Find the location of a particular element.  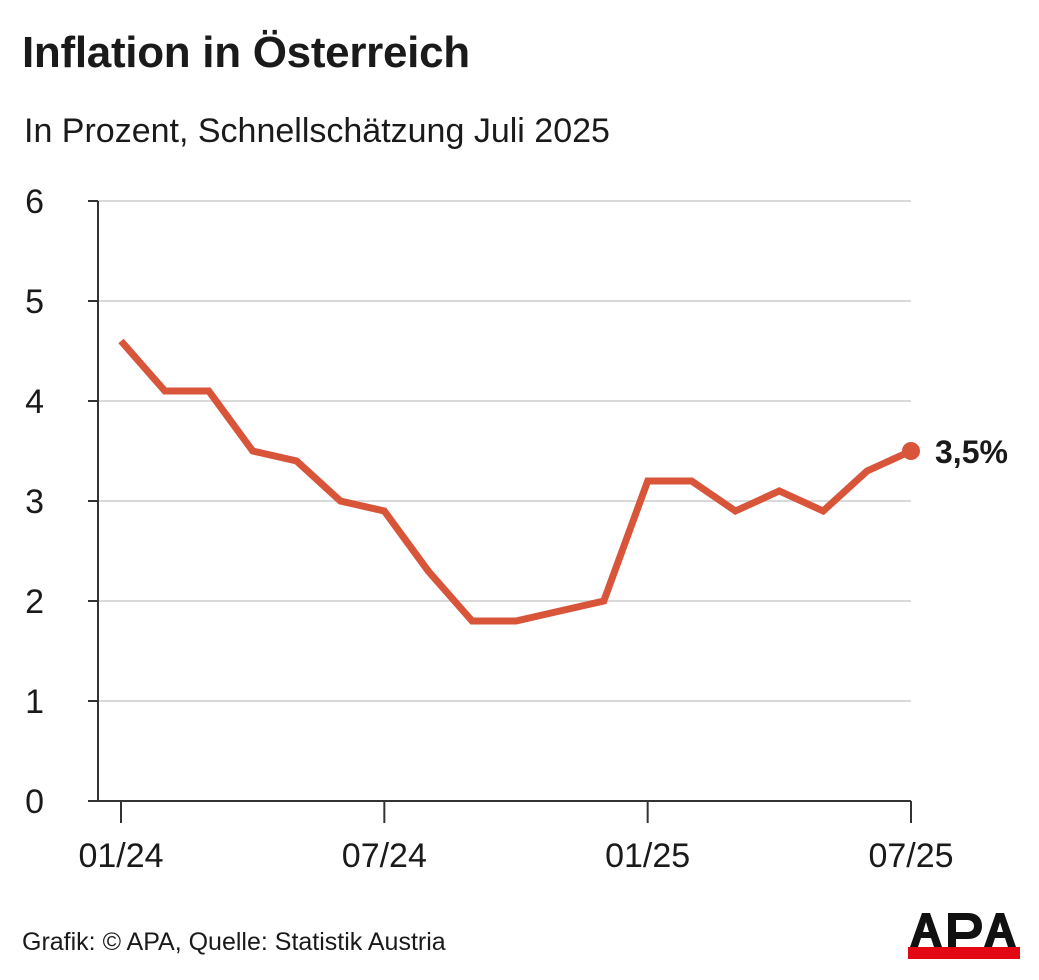

y-tick-label: 5 is located at coordinates (34, 302).